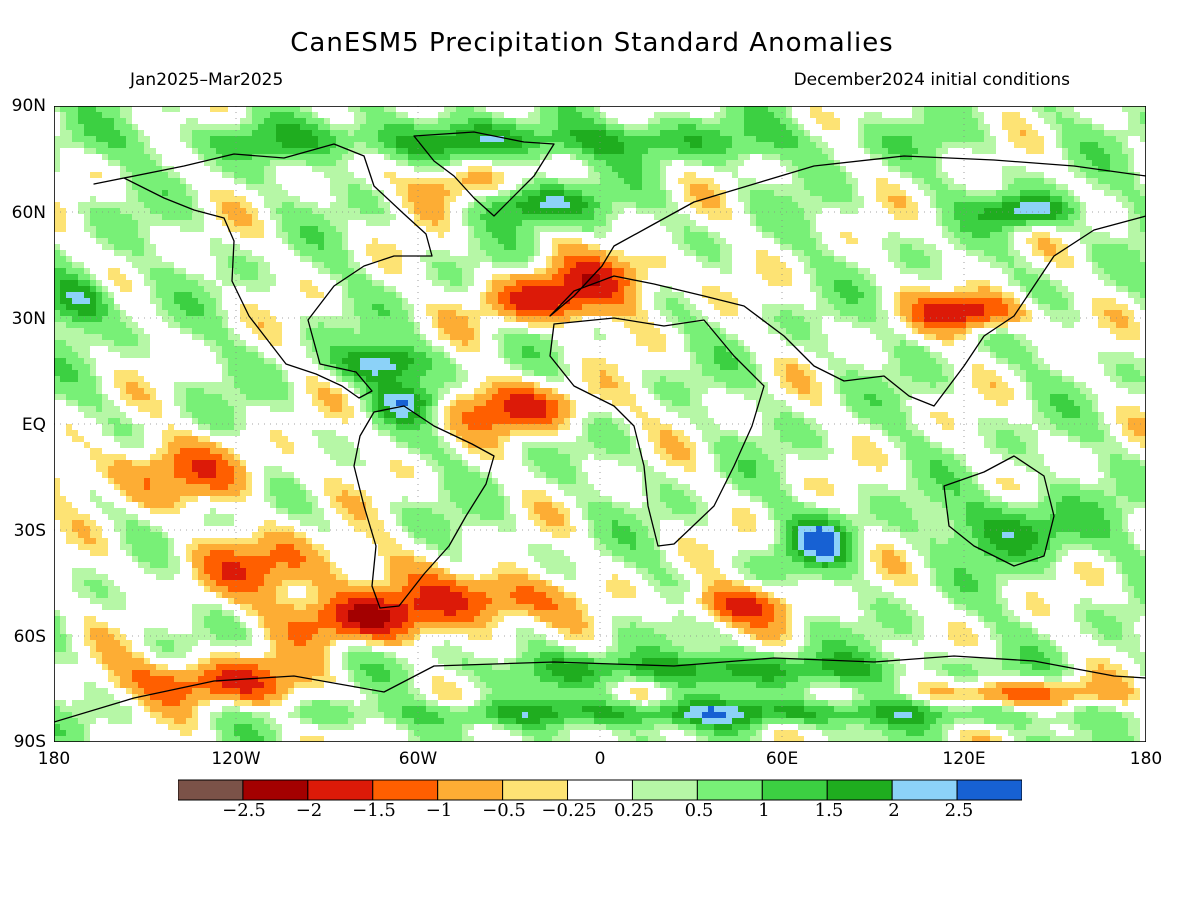 The image size is (1200, 900). I want to click on lon-label-60e: 60E, so click(782, 759).